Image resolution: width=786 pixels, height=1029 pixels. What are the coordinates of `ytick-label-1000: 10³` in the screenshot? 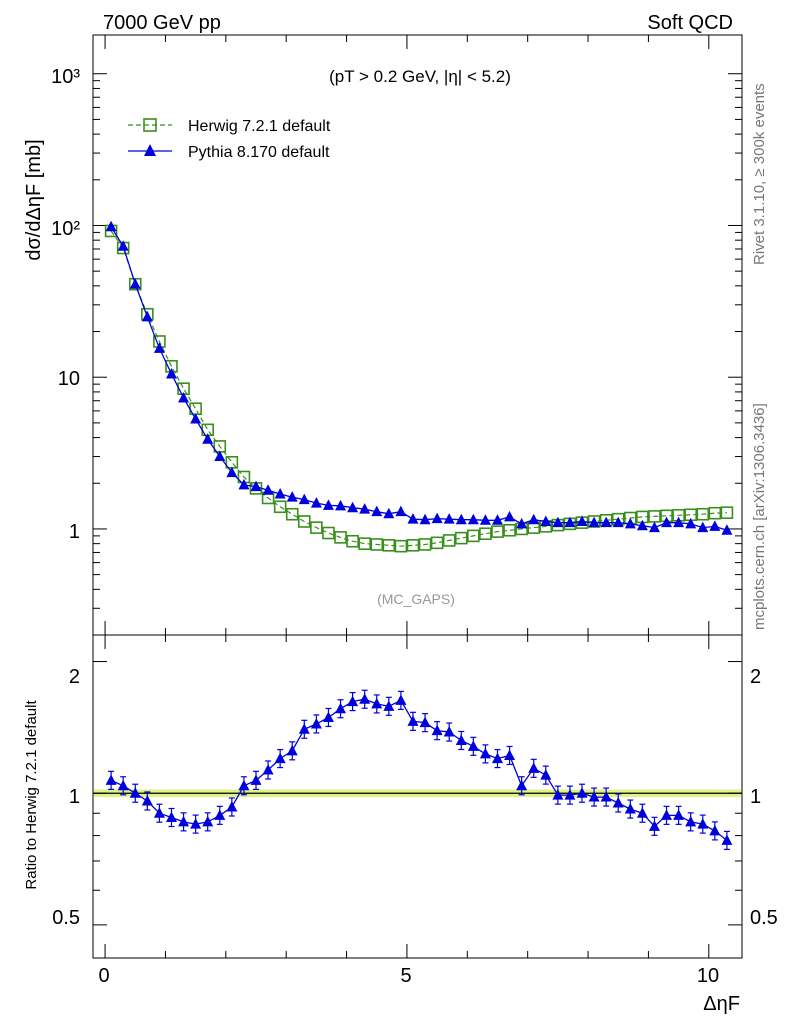 It's located at (65, 77).